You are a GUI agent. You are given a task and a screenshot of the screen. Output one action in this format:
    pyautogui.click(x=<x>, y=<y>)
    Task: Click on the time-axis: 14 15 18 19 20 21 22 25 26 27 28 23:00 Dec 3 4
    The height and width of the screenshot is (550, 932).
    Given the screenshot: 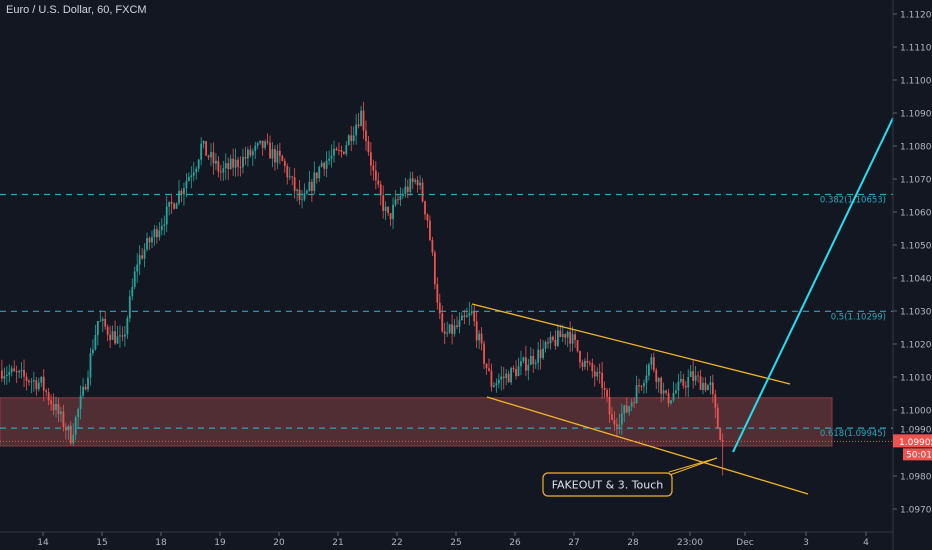 What is the action you would take?
    pyautogui.click(x=453, y=540)
    